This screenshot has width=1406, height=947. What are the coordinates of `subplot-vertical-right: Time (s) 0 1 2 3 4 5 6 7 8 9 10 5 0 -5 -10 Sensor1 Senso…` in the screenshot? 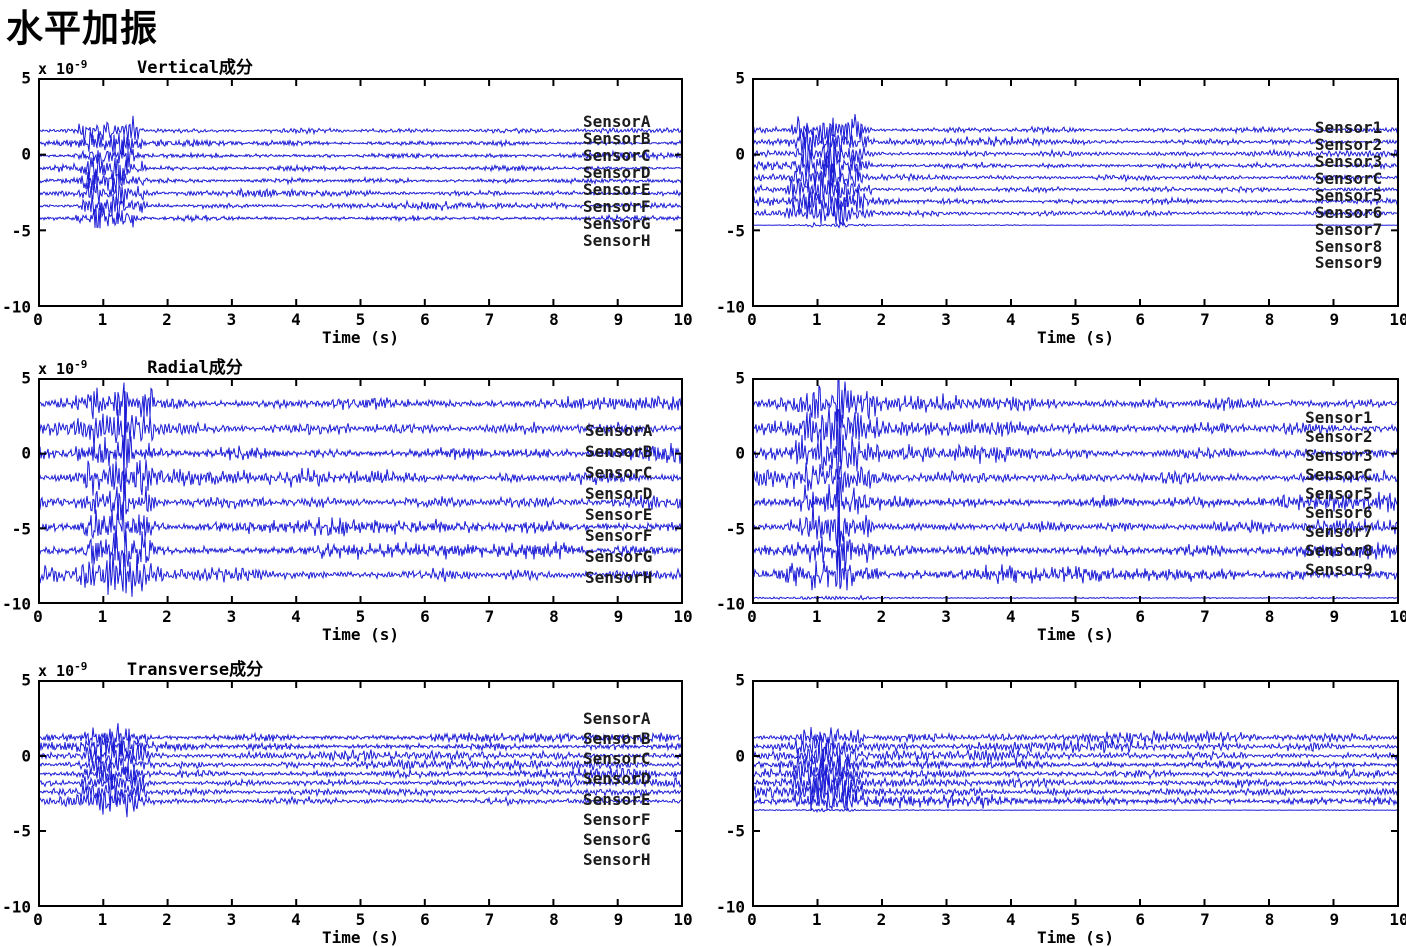 It's located at (1061, 208).